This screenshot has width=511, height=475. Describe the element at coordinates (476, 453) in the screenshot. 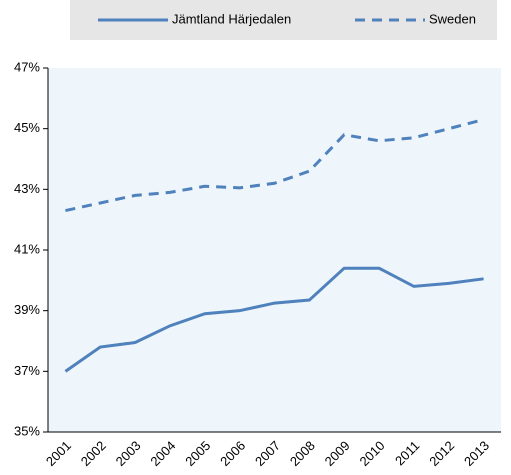

I see `x-tick-label: 2013` at that location.